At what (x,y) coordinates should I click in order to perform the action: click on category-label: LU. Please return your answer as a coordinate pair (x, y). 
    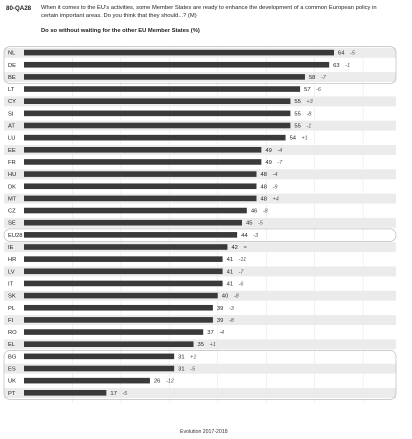
    Looking at the image, I should click on (11, 139).